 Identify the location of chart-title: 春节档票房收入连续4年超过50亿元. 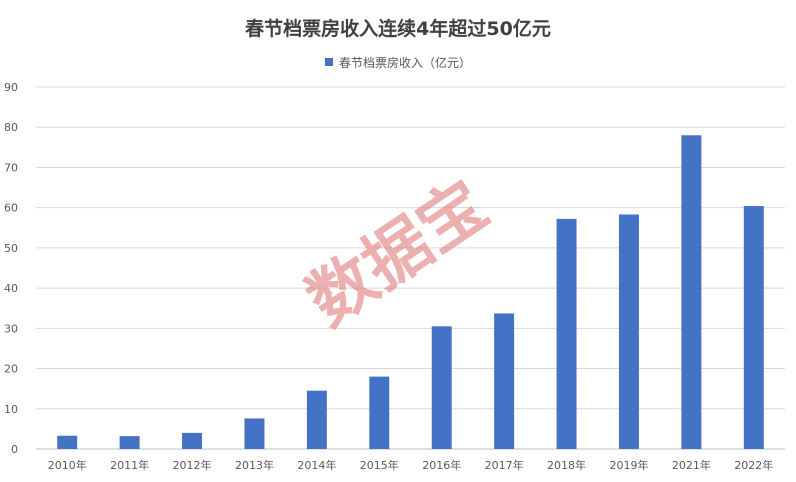
(398, 28).